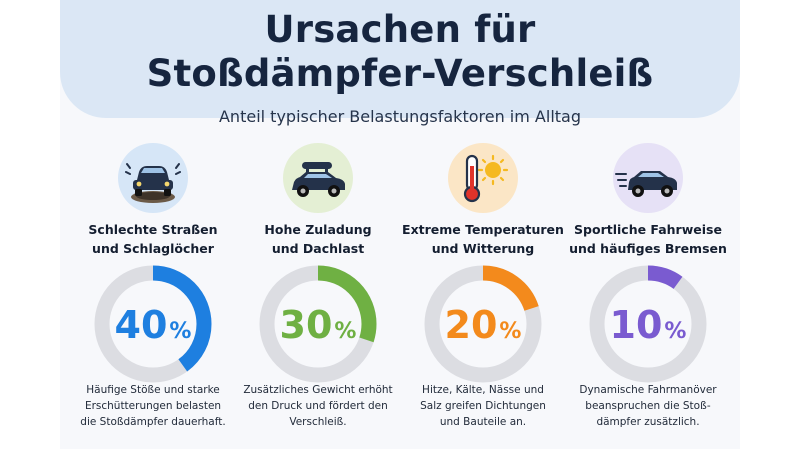 This screenshot has width=800, height=449. Describe the element at coordinates (648, 178) in the screenshot. I see `fast-car-icon` at that location.